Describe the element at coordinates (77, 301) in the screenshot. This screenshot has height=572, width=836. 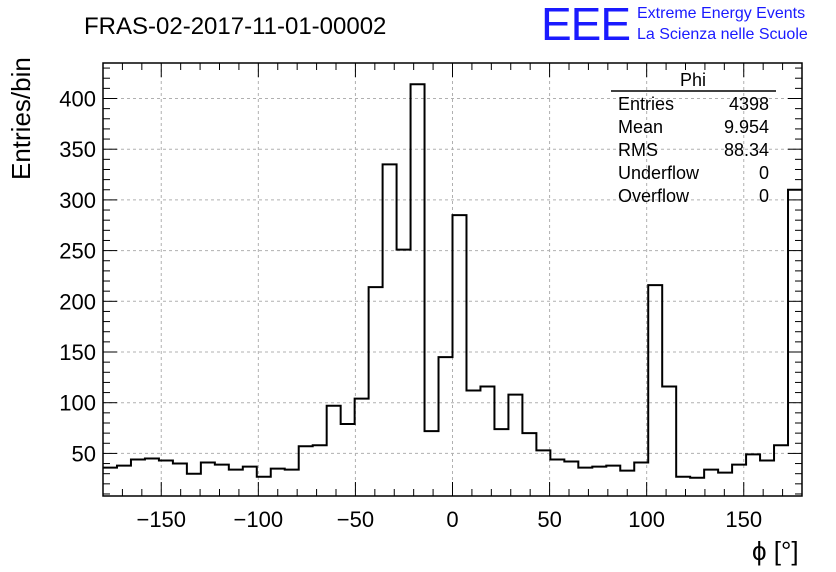
I see `y-tick-label: 200` at that location.